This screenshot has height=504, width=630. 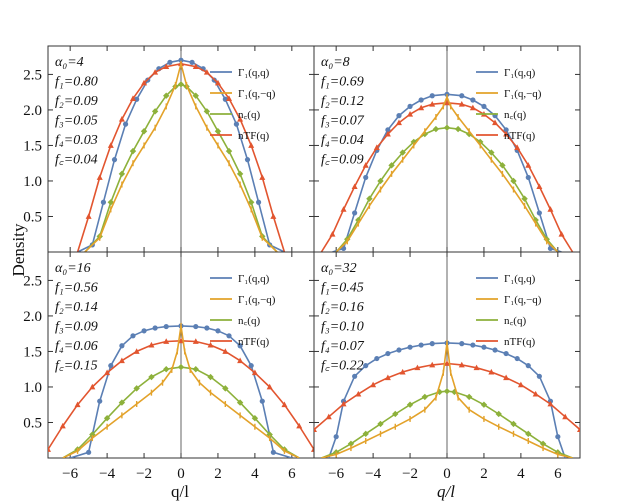 What do you see at coordinates (515, 115) in the screenshot?
I see `legend-label: n꜀(q)` at bounding box center [515, 115].